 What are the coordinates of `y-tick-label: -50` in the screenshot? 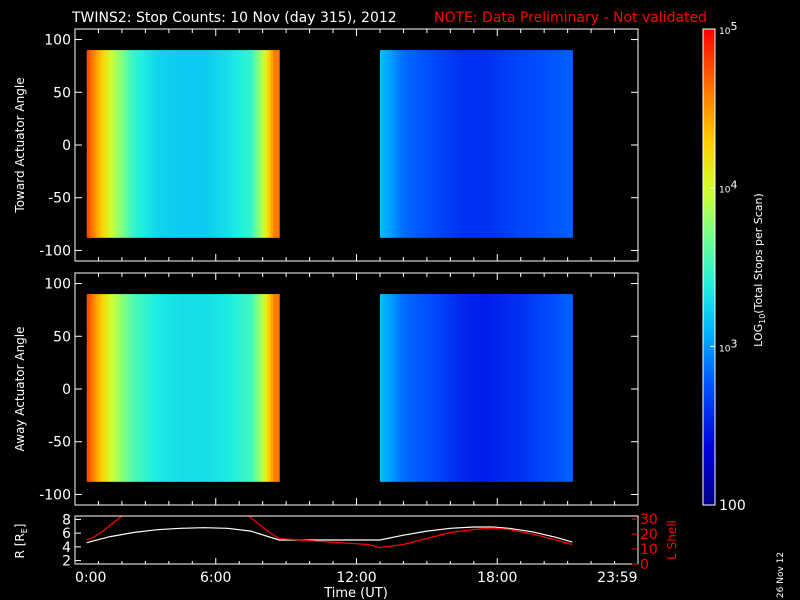 It's located at (59, 199).